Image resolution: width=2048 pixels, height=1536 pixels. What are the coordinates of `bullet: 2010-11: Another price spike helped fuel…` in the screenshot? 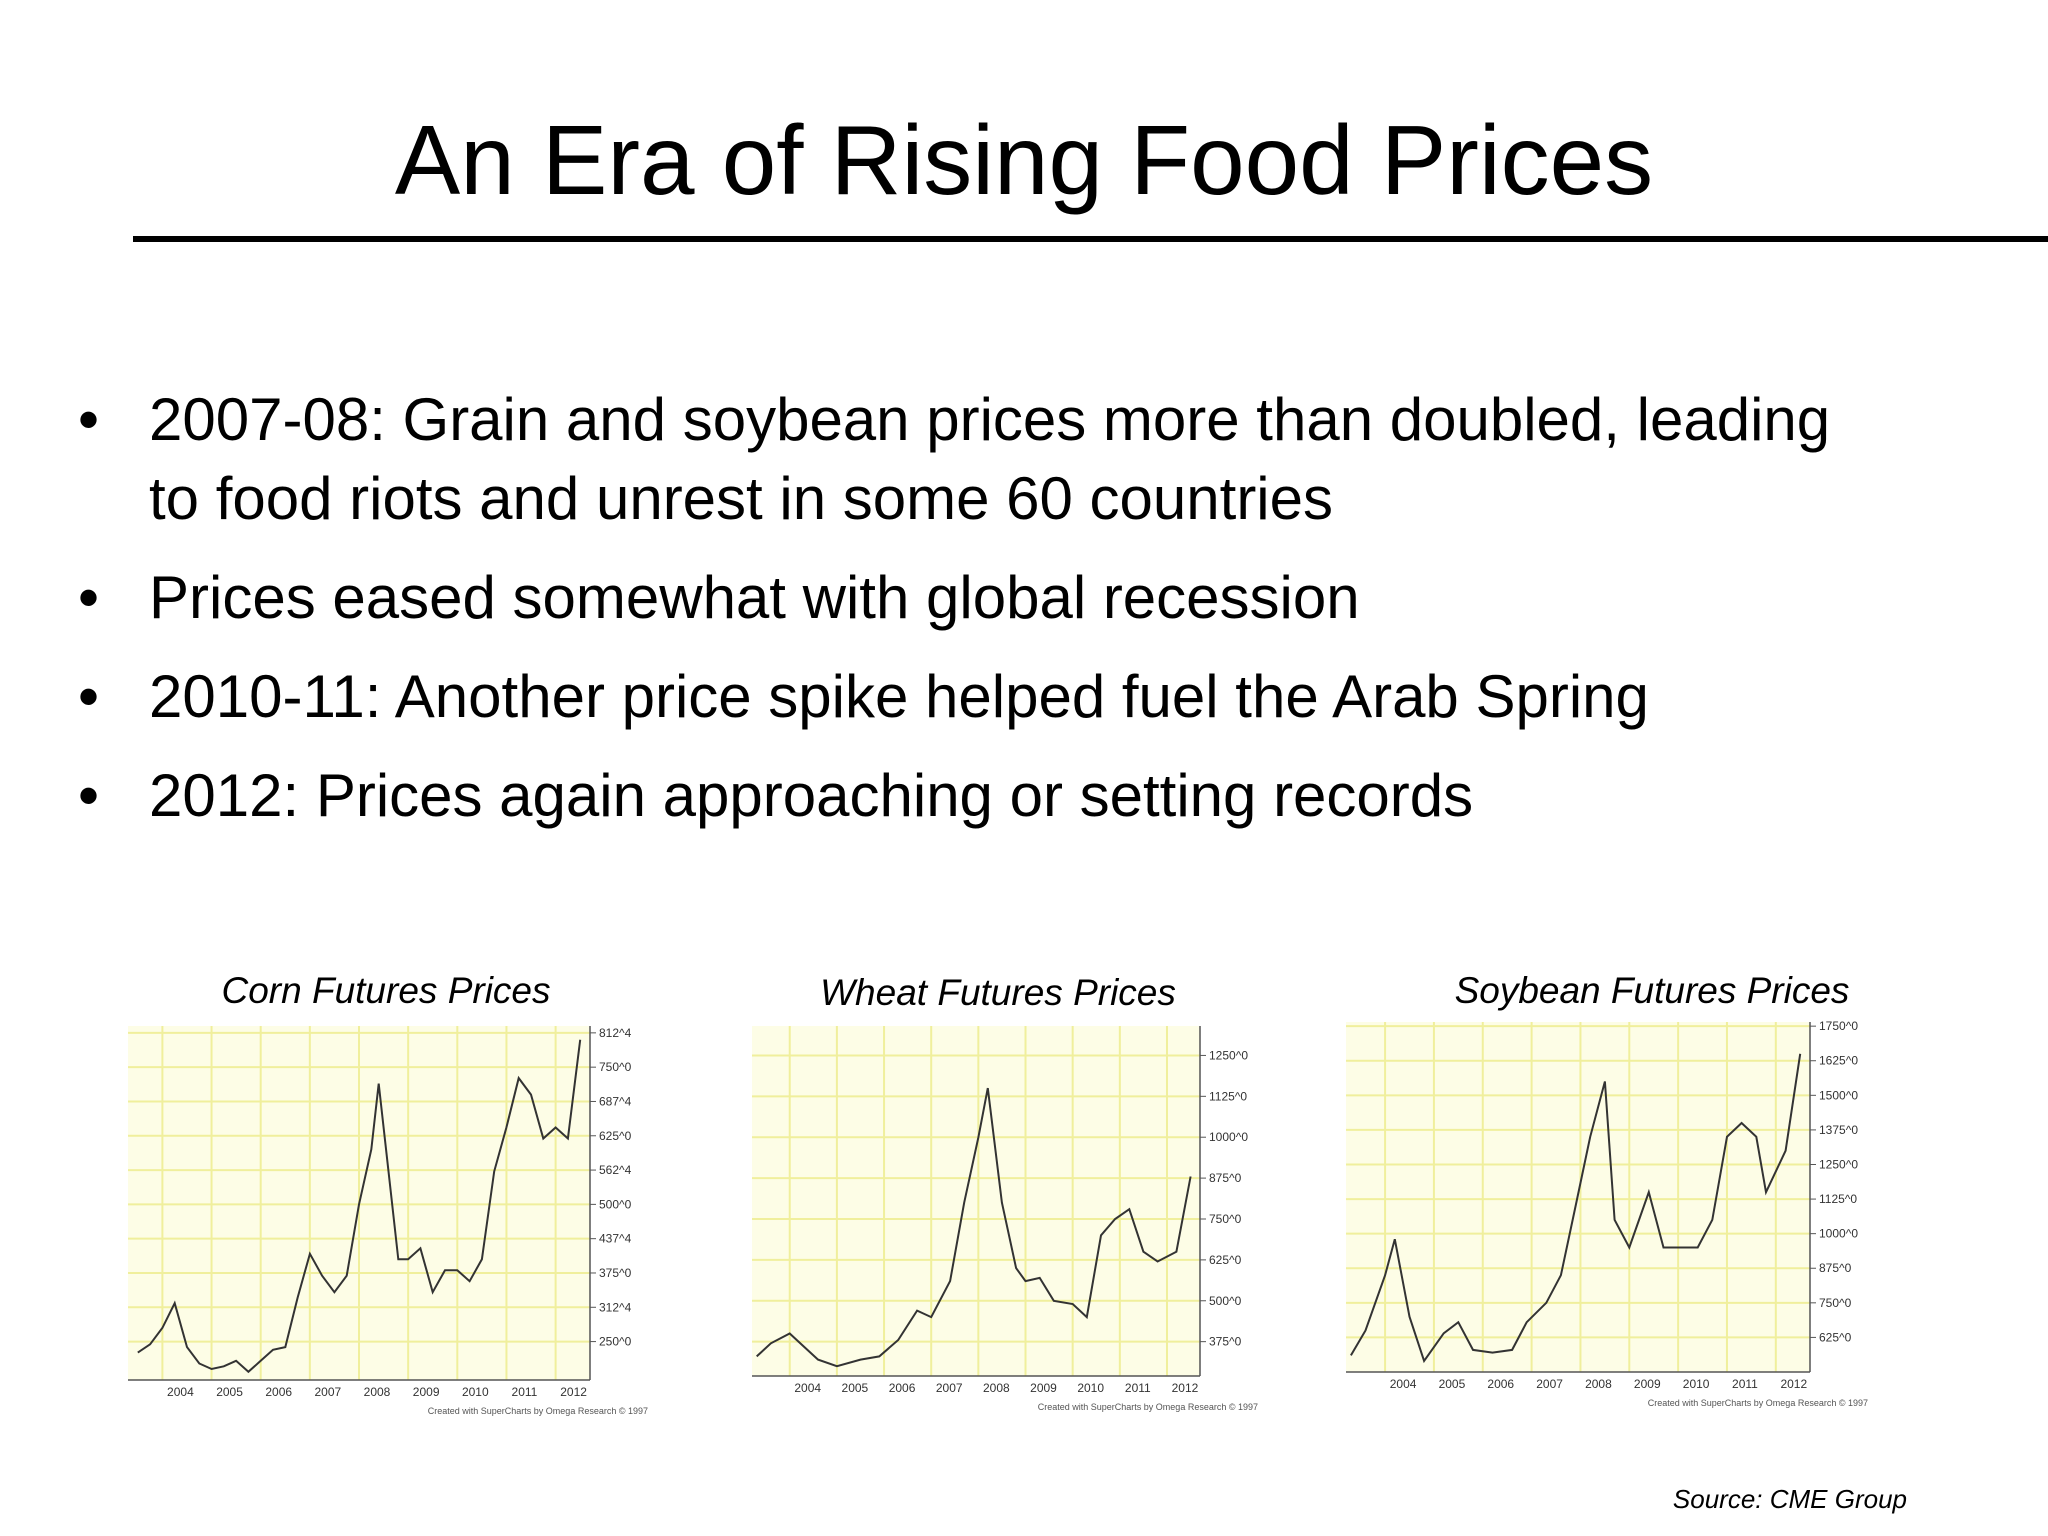 It's located at (978, 696).